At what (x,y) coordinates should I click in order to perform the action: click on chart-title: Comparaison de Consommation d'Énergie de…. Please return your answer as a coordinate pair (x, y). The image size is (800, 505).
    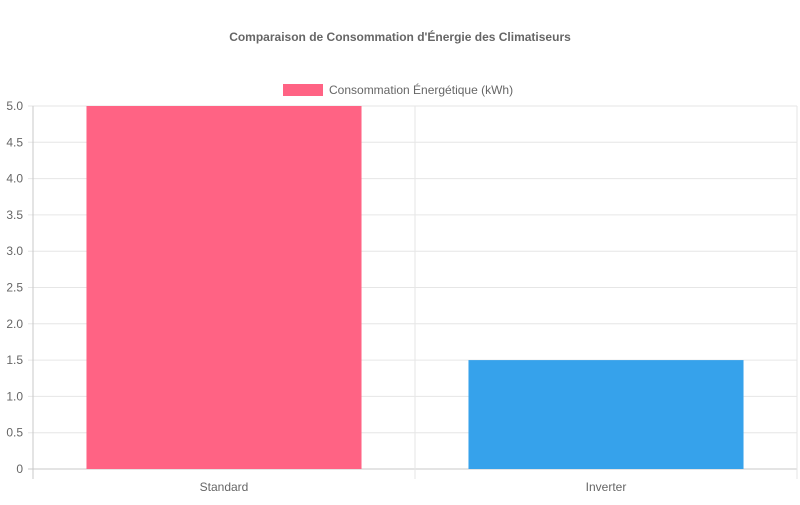
    Looking at the image, I should click on (400, 36).